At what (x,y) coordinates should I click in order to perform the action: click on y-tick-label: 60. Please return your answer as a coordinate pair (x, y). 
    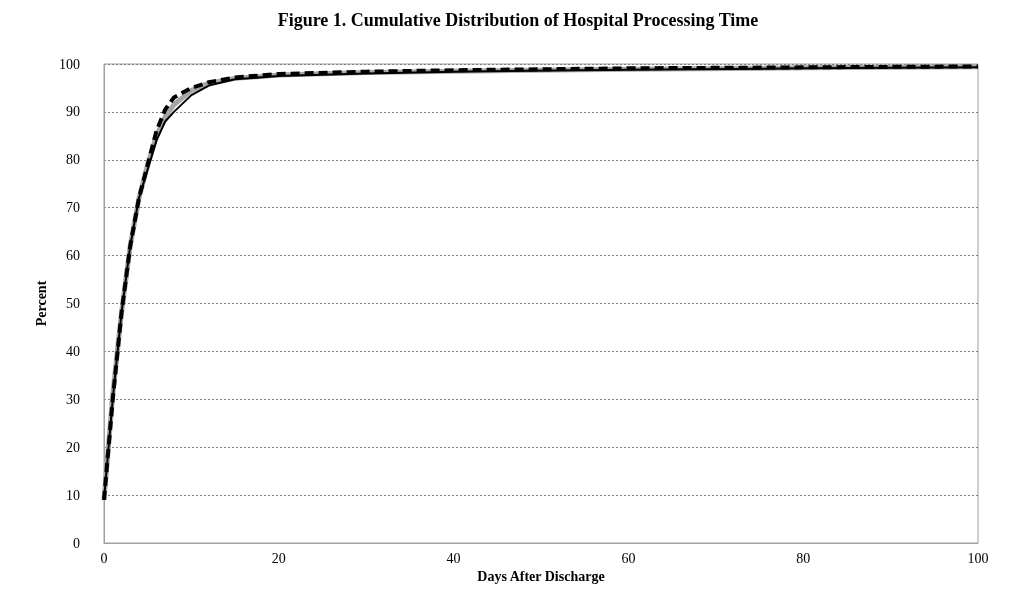
    Looking at the image, I should click on (73, 256).